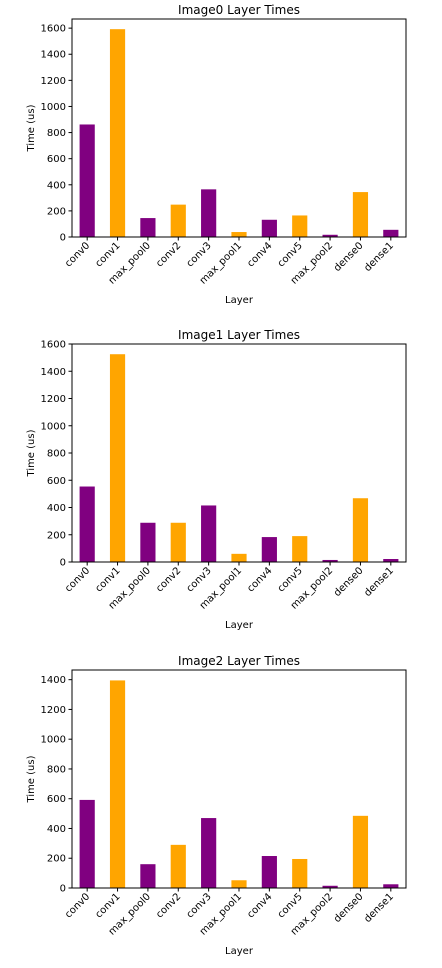 This screenshot has width=442, height=968. What do you see at coordinates (239, 10) in the screenshot?
I see `chart-title-0: Image0 Layer Times` at bounding box center [239, 10].